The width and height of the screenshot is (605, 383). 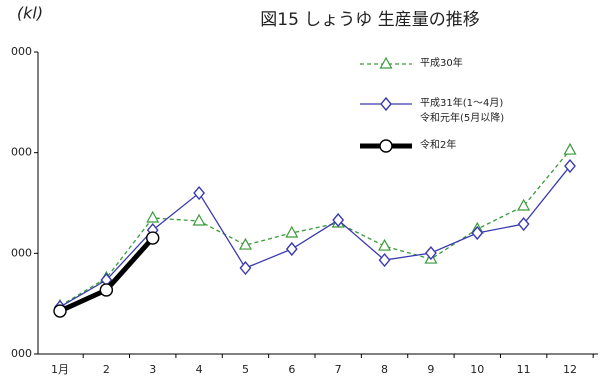 I want to click on x-tick-label: 6, so click(x=291, y=369).